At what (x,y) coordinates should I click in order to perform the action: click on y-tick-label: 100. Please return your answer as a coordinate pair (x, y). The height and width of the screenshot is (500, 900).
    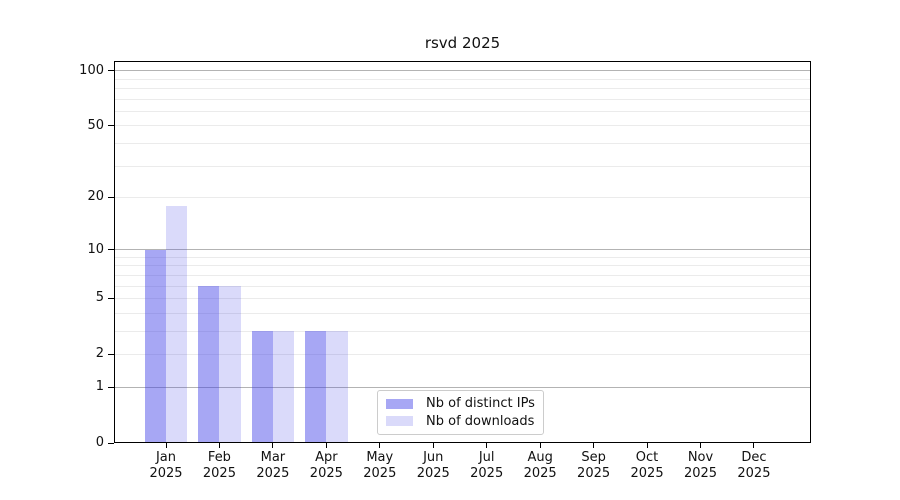
    Looking at the image, I should click on (91, 70).